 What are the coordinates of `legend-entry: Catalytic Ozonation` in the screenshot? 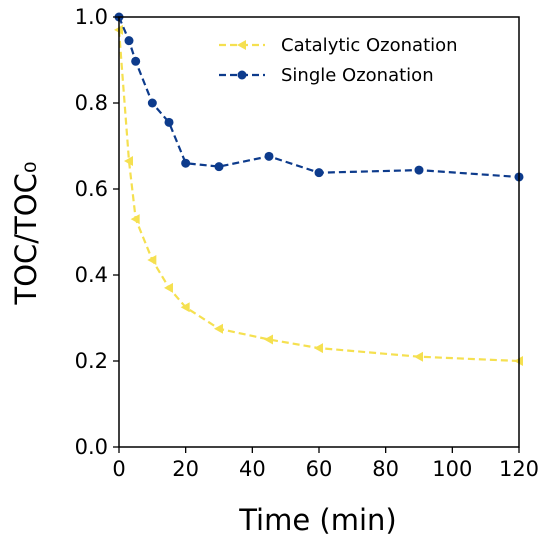 It's located at (338, 45).